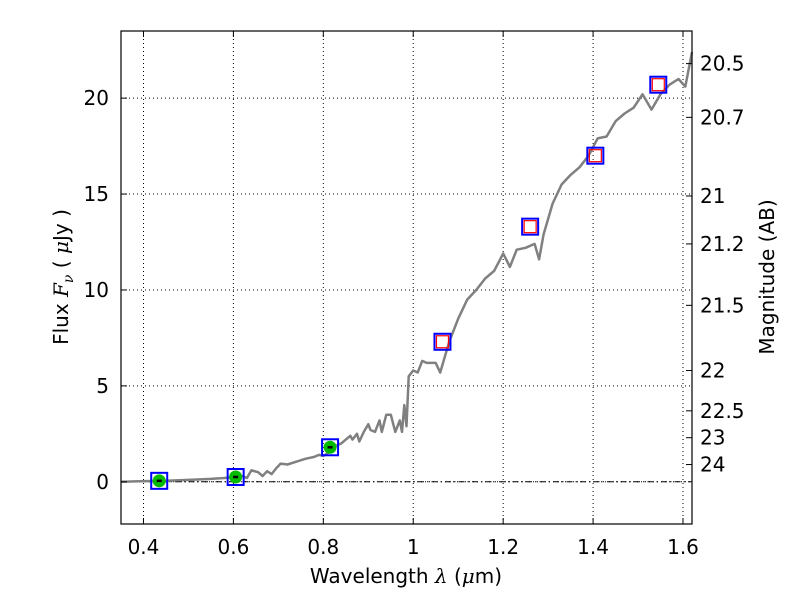 The width and height of the screenshot is (800, 600). I want to click on x-axis-title: Wavelength λ (μm), so click(406, 576).